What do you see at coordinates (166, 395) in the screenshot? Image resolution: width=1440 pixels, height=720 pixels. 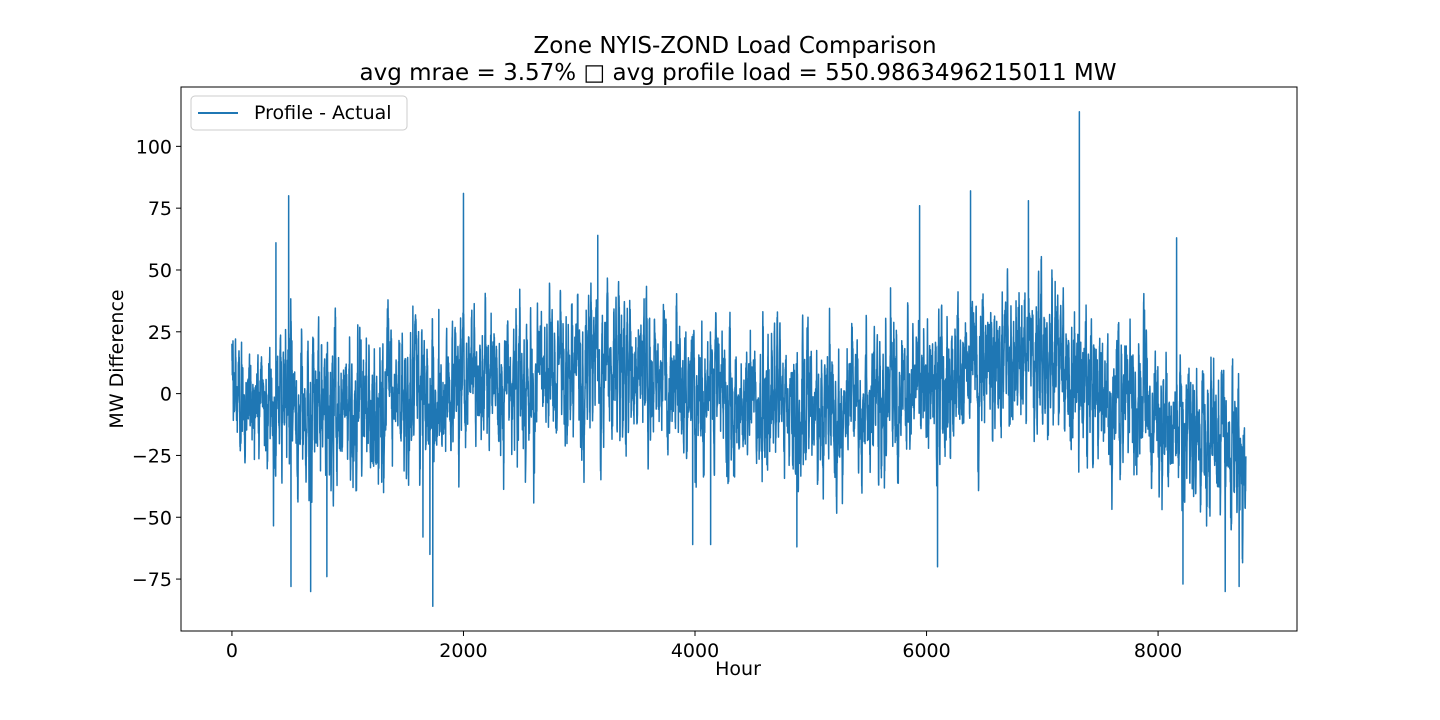 I see `y-tick-label: 0` at bounding box center [166, 395].